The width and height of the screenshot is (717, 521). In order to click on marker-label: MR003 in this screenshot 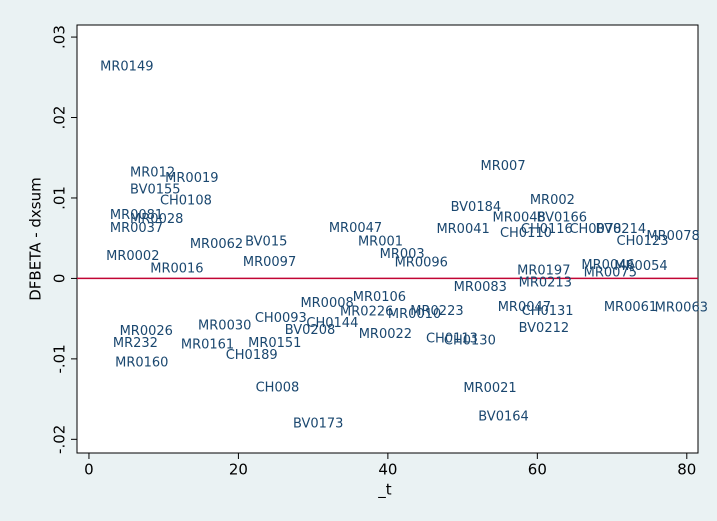, I will do `click(402, 254)`.